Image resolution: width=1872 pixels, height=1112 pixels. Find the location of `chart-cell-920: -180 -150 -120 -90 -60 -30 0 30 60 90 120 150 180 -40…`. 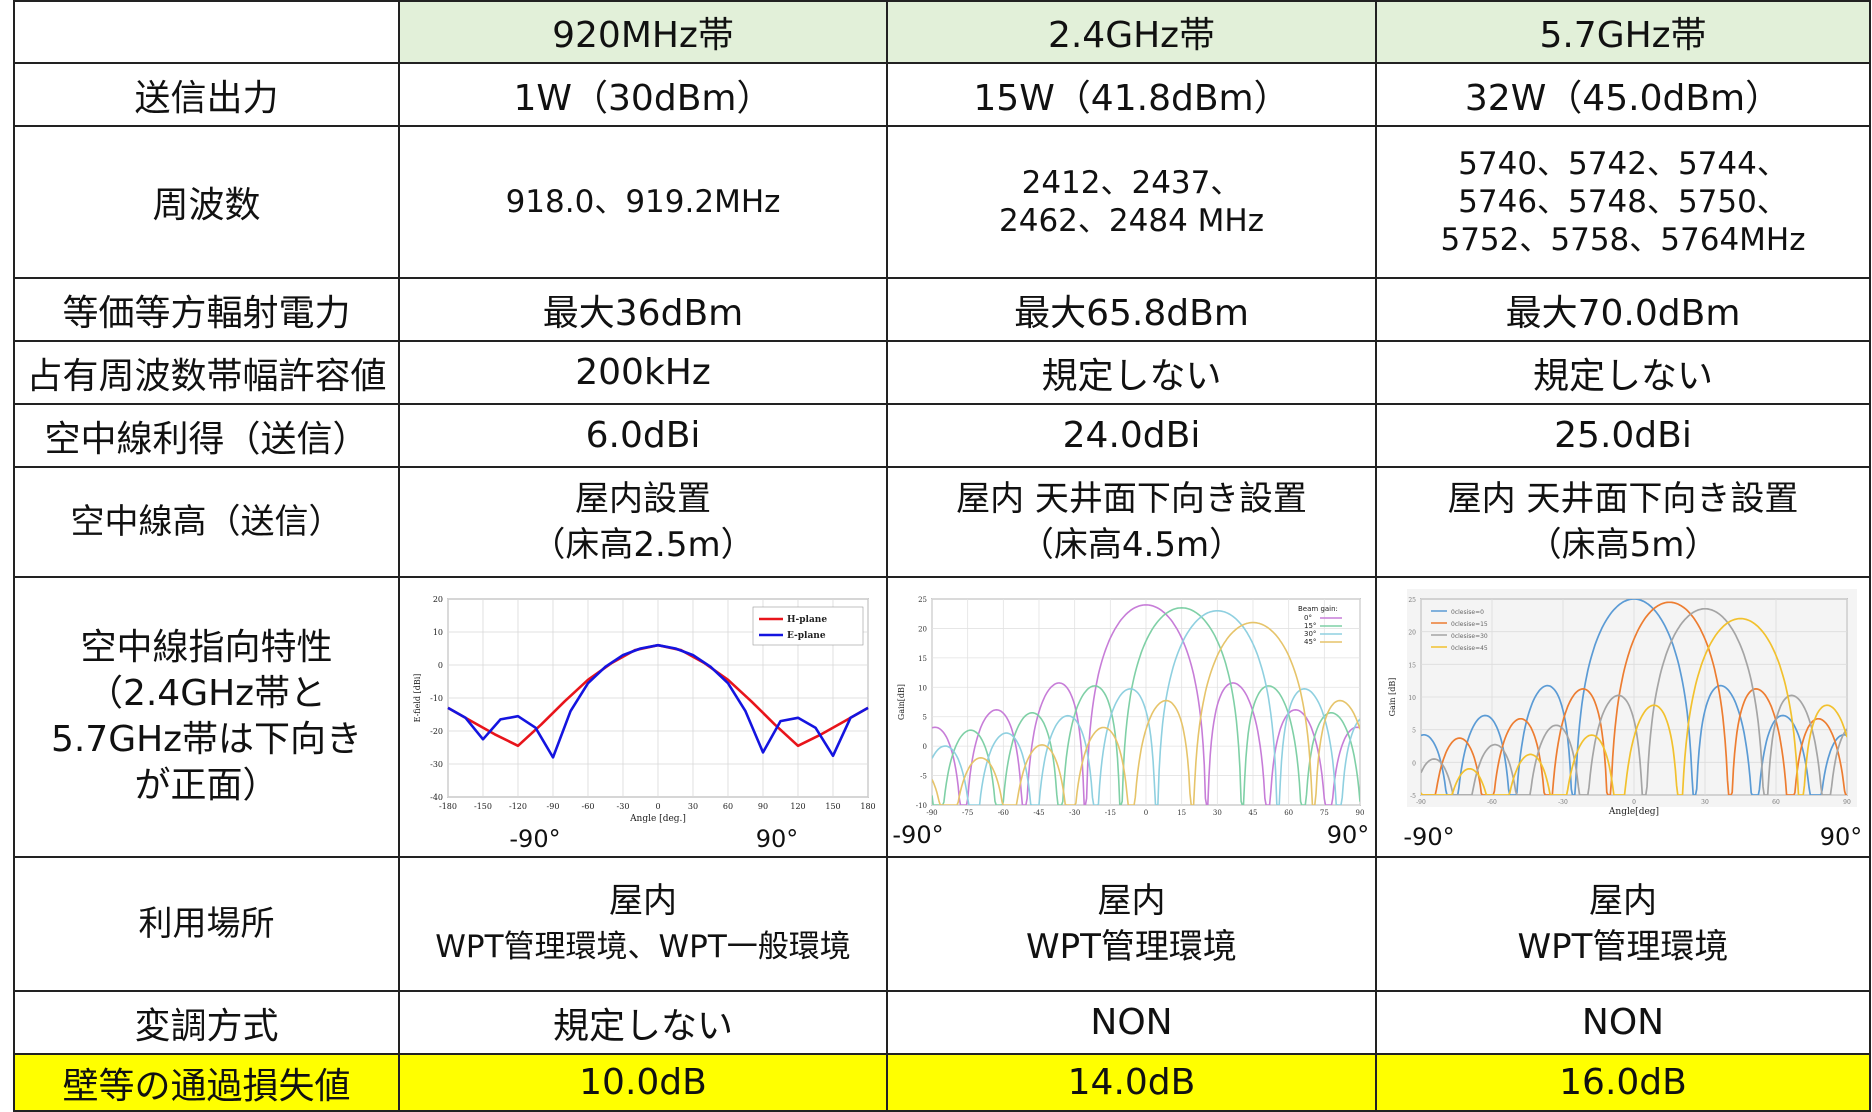

chart-cell-920: -180 -150 -120 -90 -60 -30 0 30 60 90 120 150 180 -40… is located at coordinates (643, 717).